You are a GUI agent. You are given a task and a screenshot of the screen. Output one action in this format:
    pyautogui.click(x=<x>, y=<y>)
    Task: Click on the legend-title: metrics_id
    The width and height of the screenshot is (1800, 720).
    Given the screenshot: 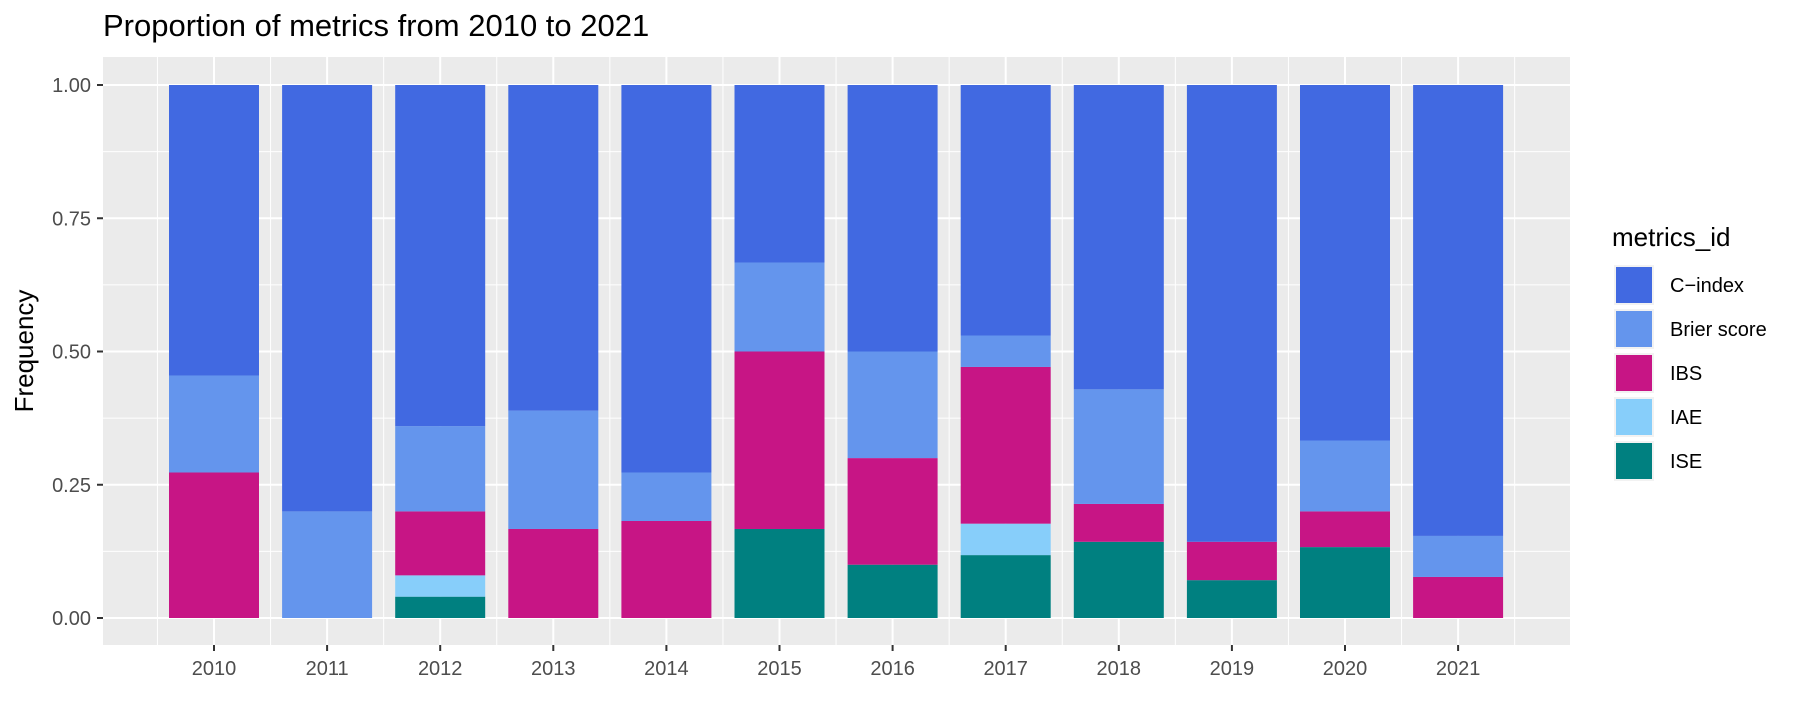 What is the action you would take?
    pyautogui.click(x=1671, y=237)
    